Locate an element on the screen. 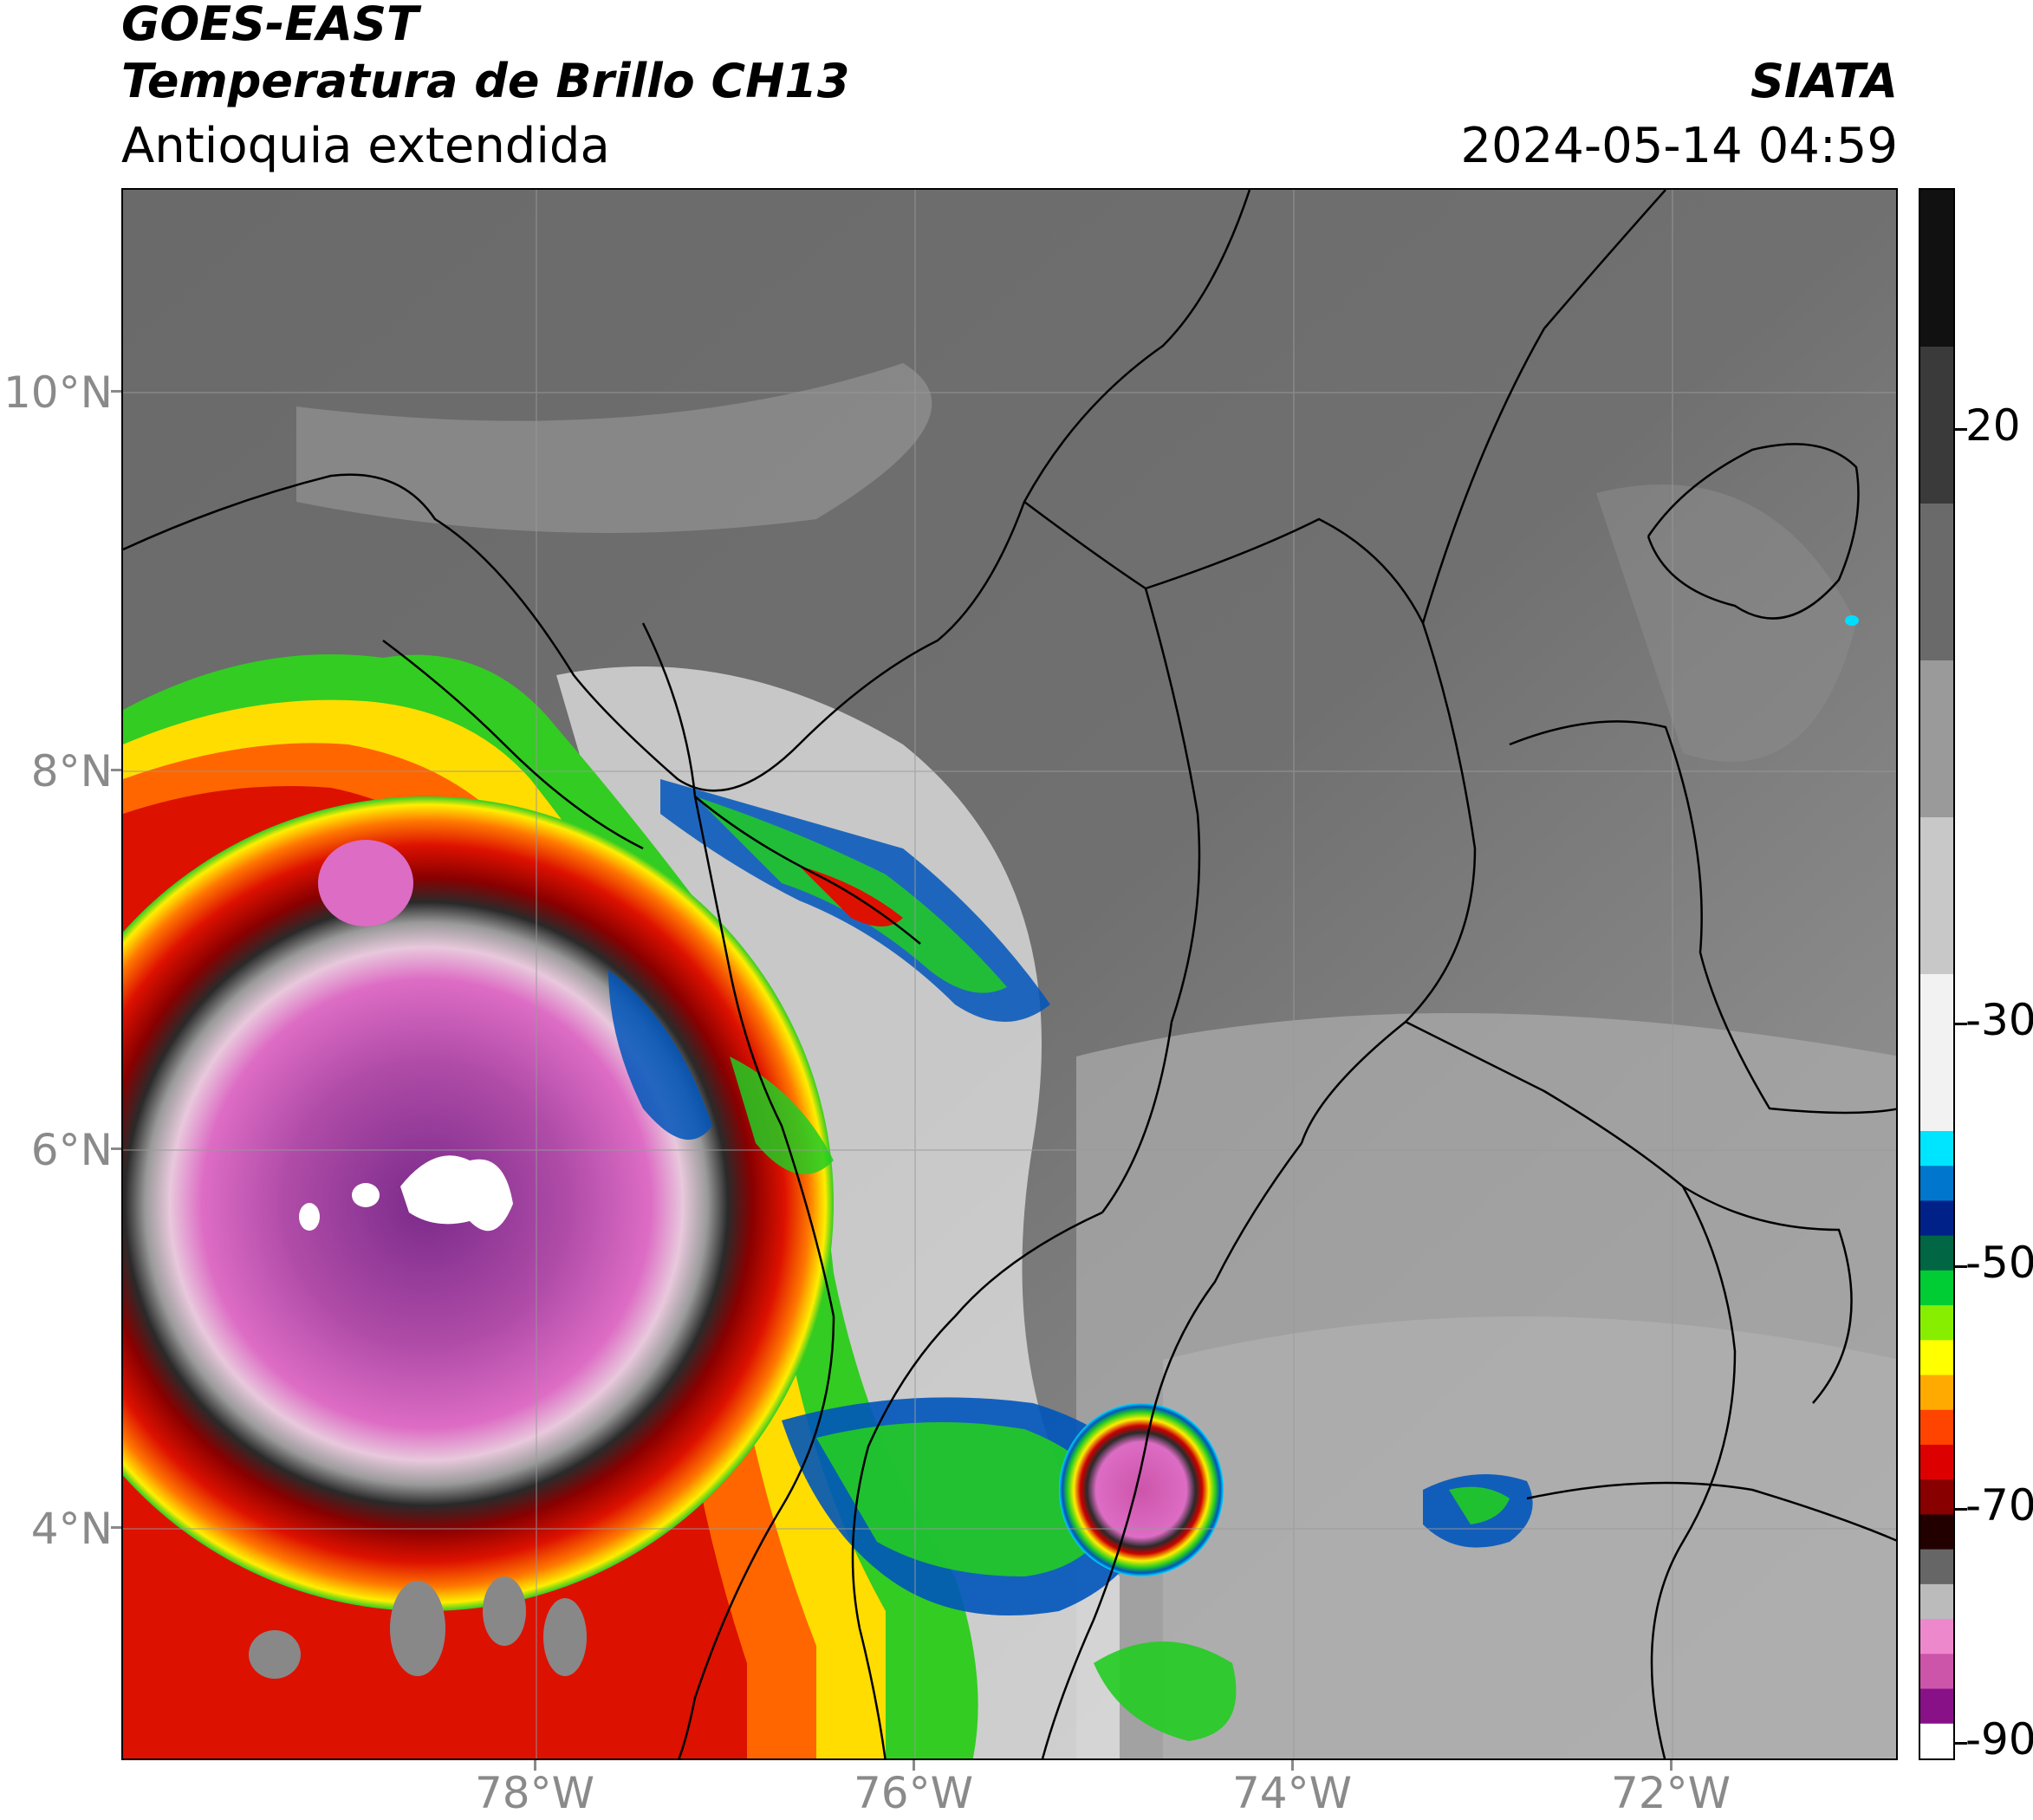 This screenshot has width=2033, height=1820. satellite-title: GOES-EAST is located at coordinates (270, 25).